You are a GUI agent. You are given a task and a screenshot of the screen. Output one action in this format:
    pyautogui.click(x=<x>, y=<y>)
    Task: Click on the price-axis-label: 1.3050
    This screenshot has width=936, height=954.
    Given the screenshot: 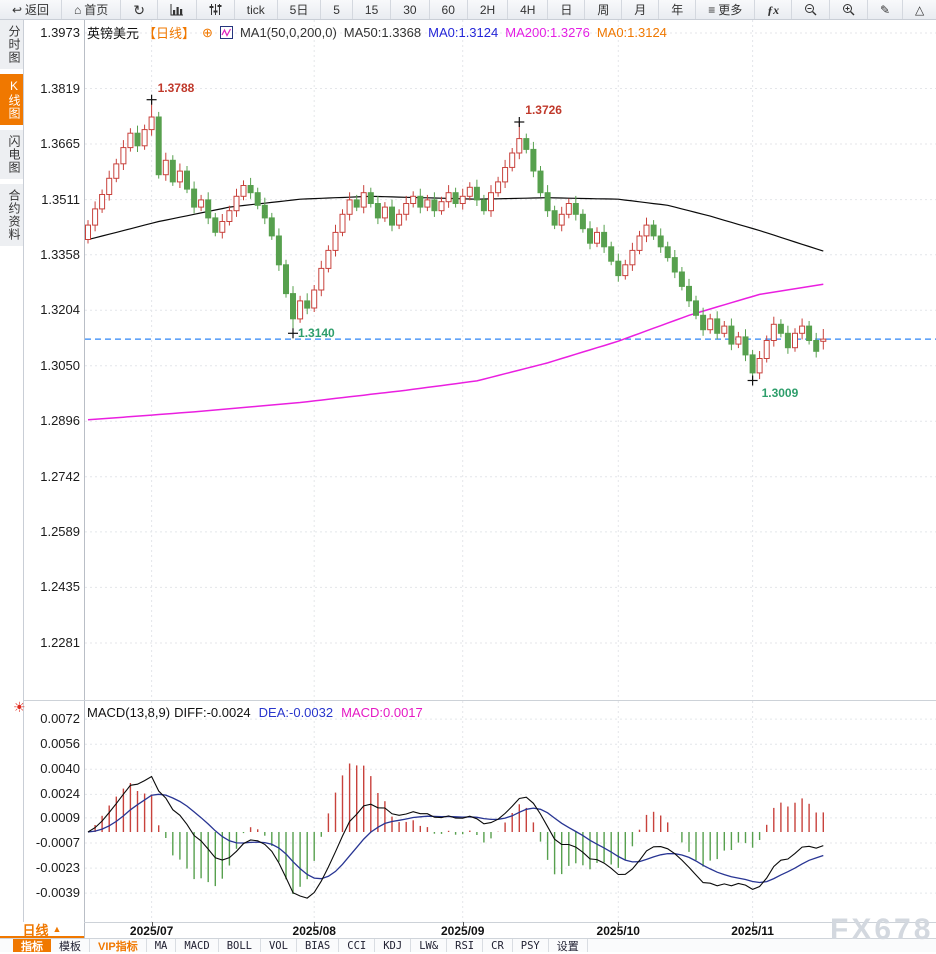 What is the action you would take?
    pyautogui.click(x=60, y=365)
    